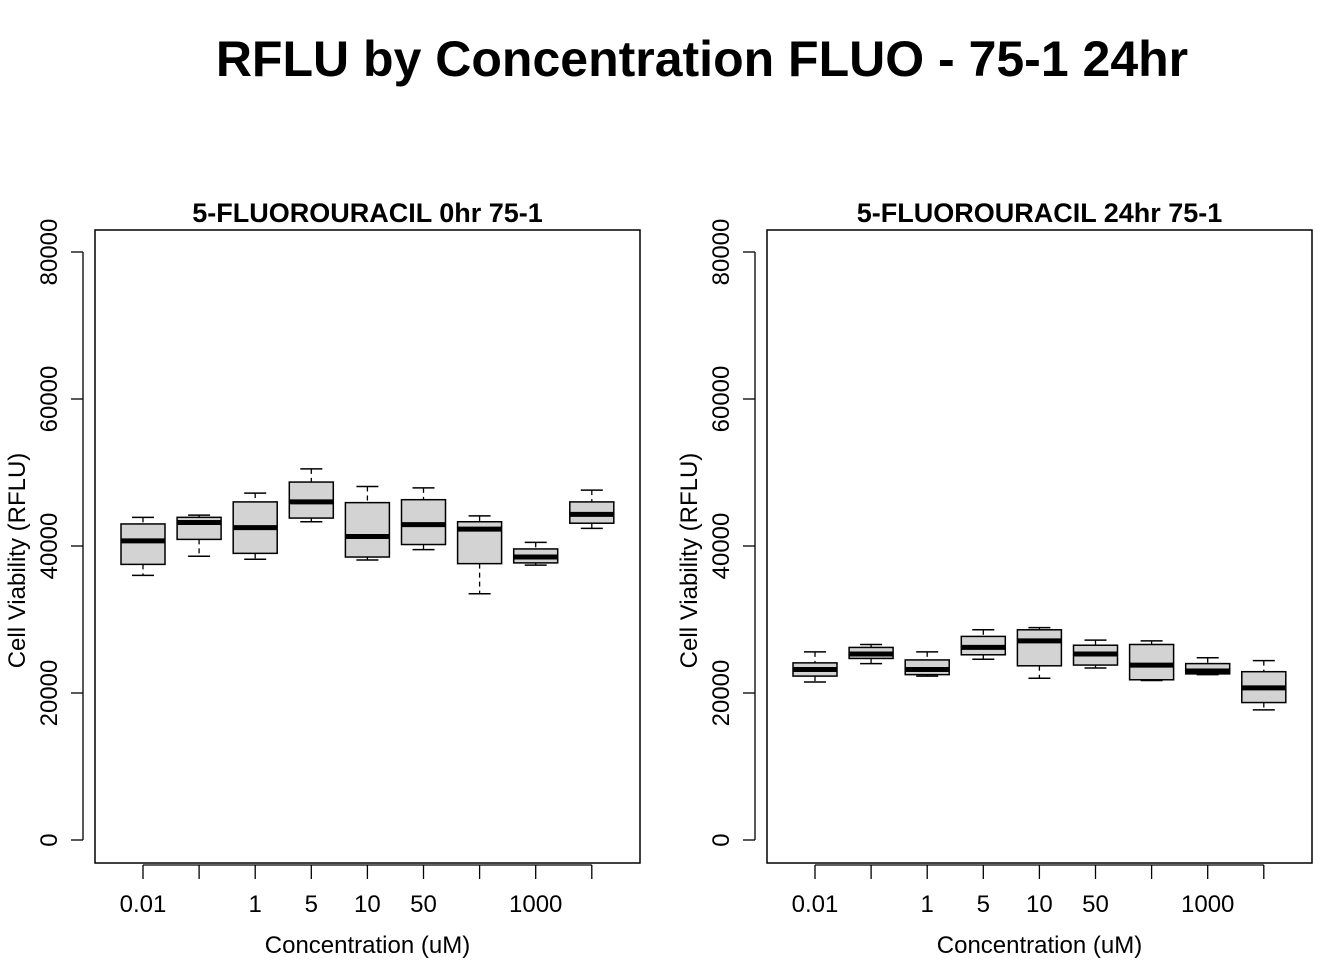  I want to click on main-title: RFLU by Concentration FLUO - 75-1 24hr, so click(702, 59).